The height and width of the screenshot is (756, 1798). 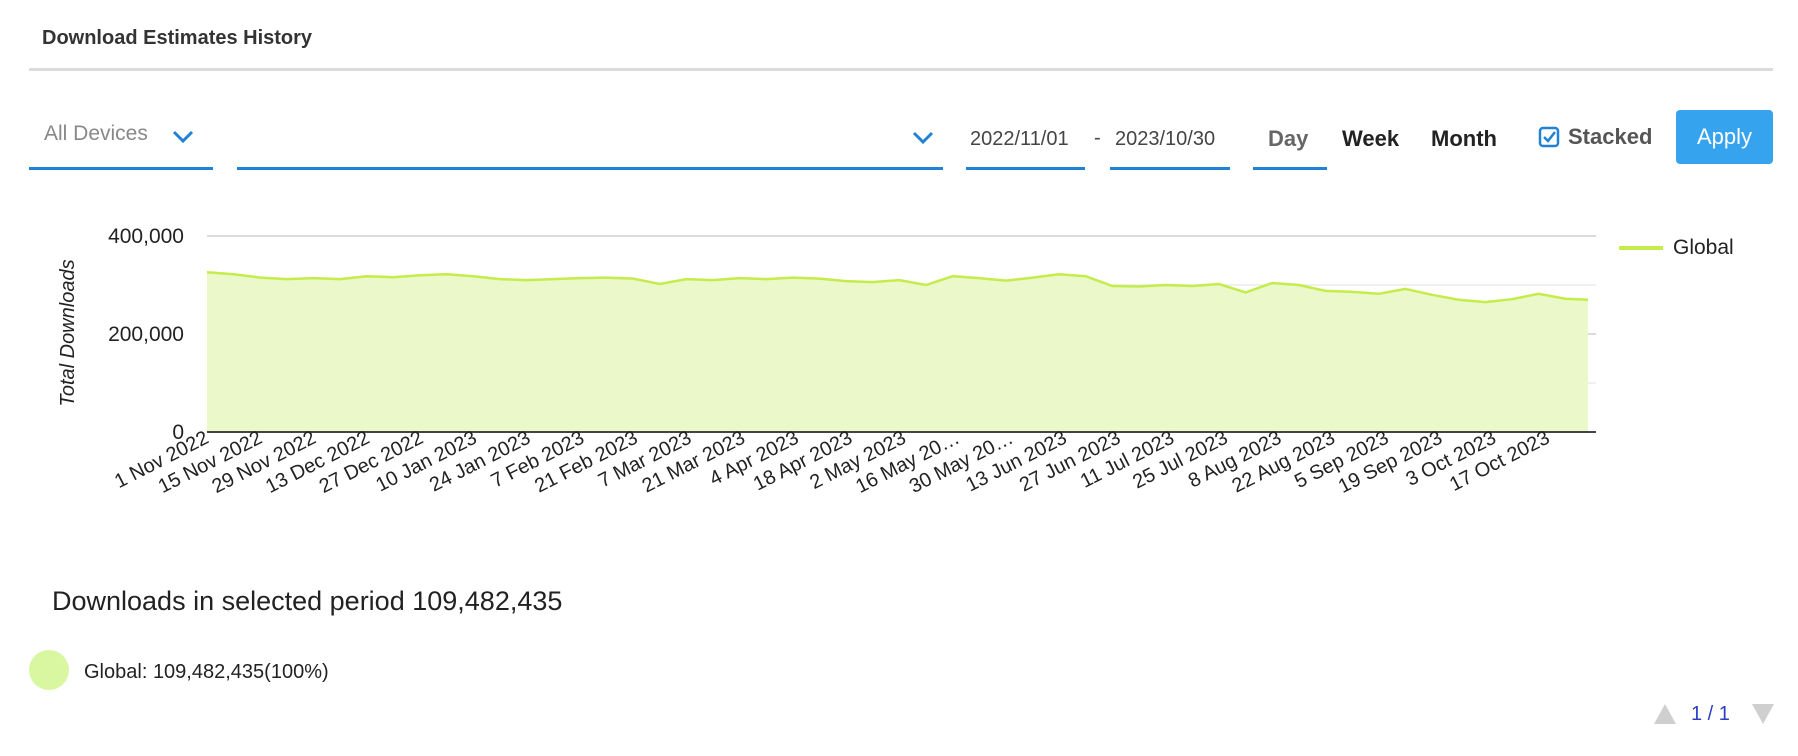 What do you see at coordinates (228, 601) in the screenshot?
I see `summary-label: Downloads in selected period` at bounding box center [228, 601].